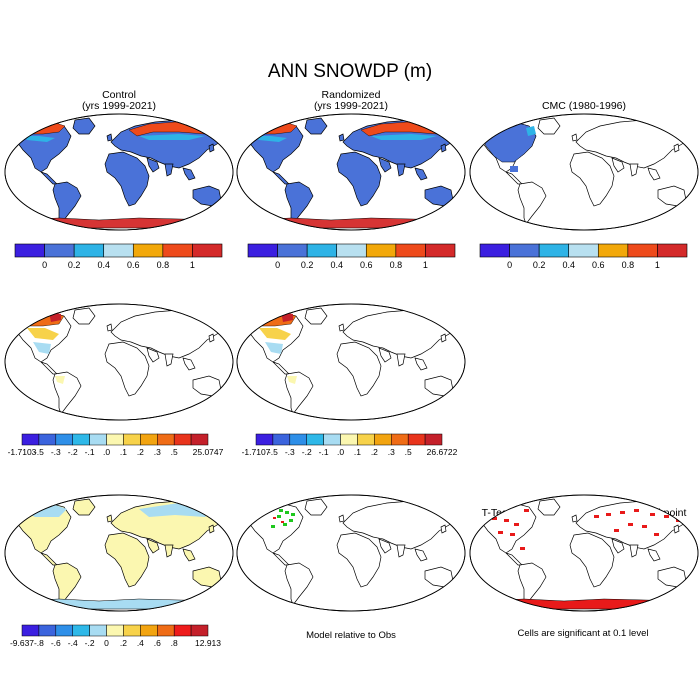 The width and height of the screenshot is (700, 700). What do you see at coordinates (90, 452) in the screenshot?
I see `colorbar-tick-label: -.1` at bounding box center [90, 452].